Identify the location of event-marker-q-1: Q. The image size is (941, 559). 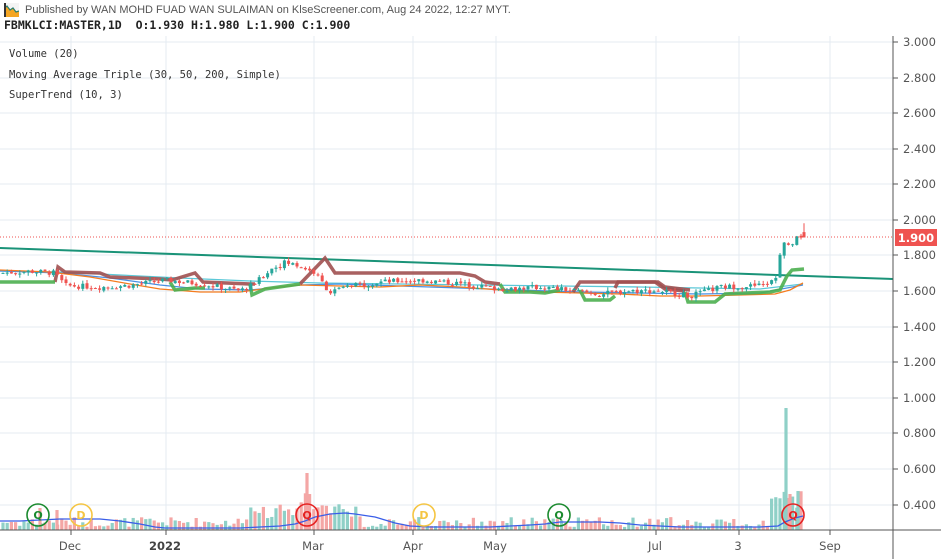
(38, 515).